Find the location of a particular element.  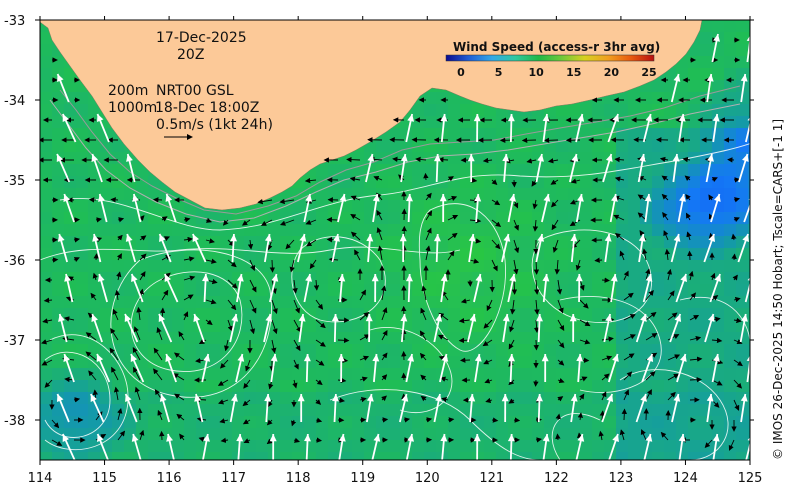

y-tick-label: -34 is located at coordinates (14, 101).